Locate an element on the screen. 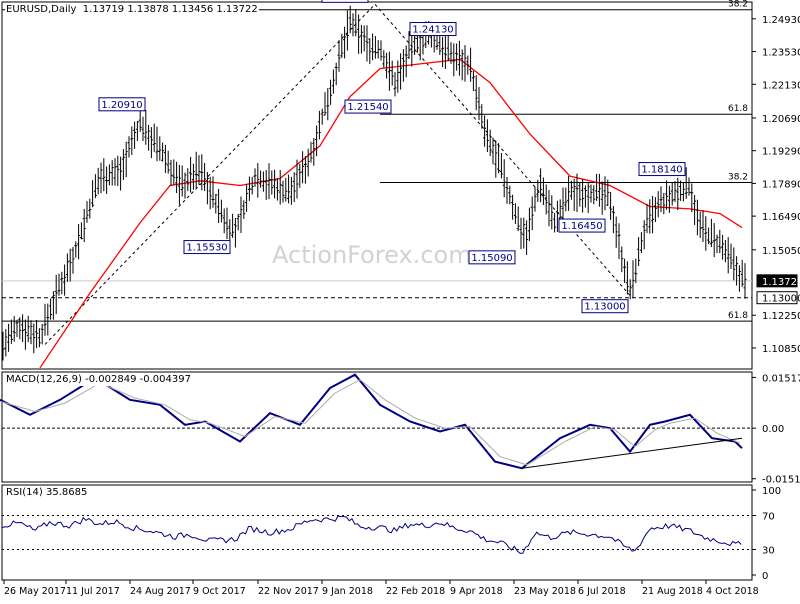 Image resolution: width=800 pixels, height=604 pixels. x-tick-label: 23 May 2018 is located at coordinates (545, 591).